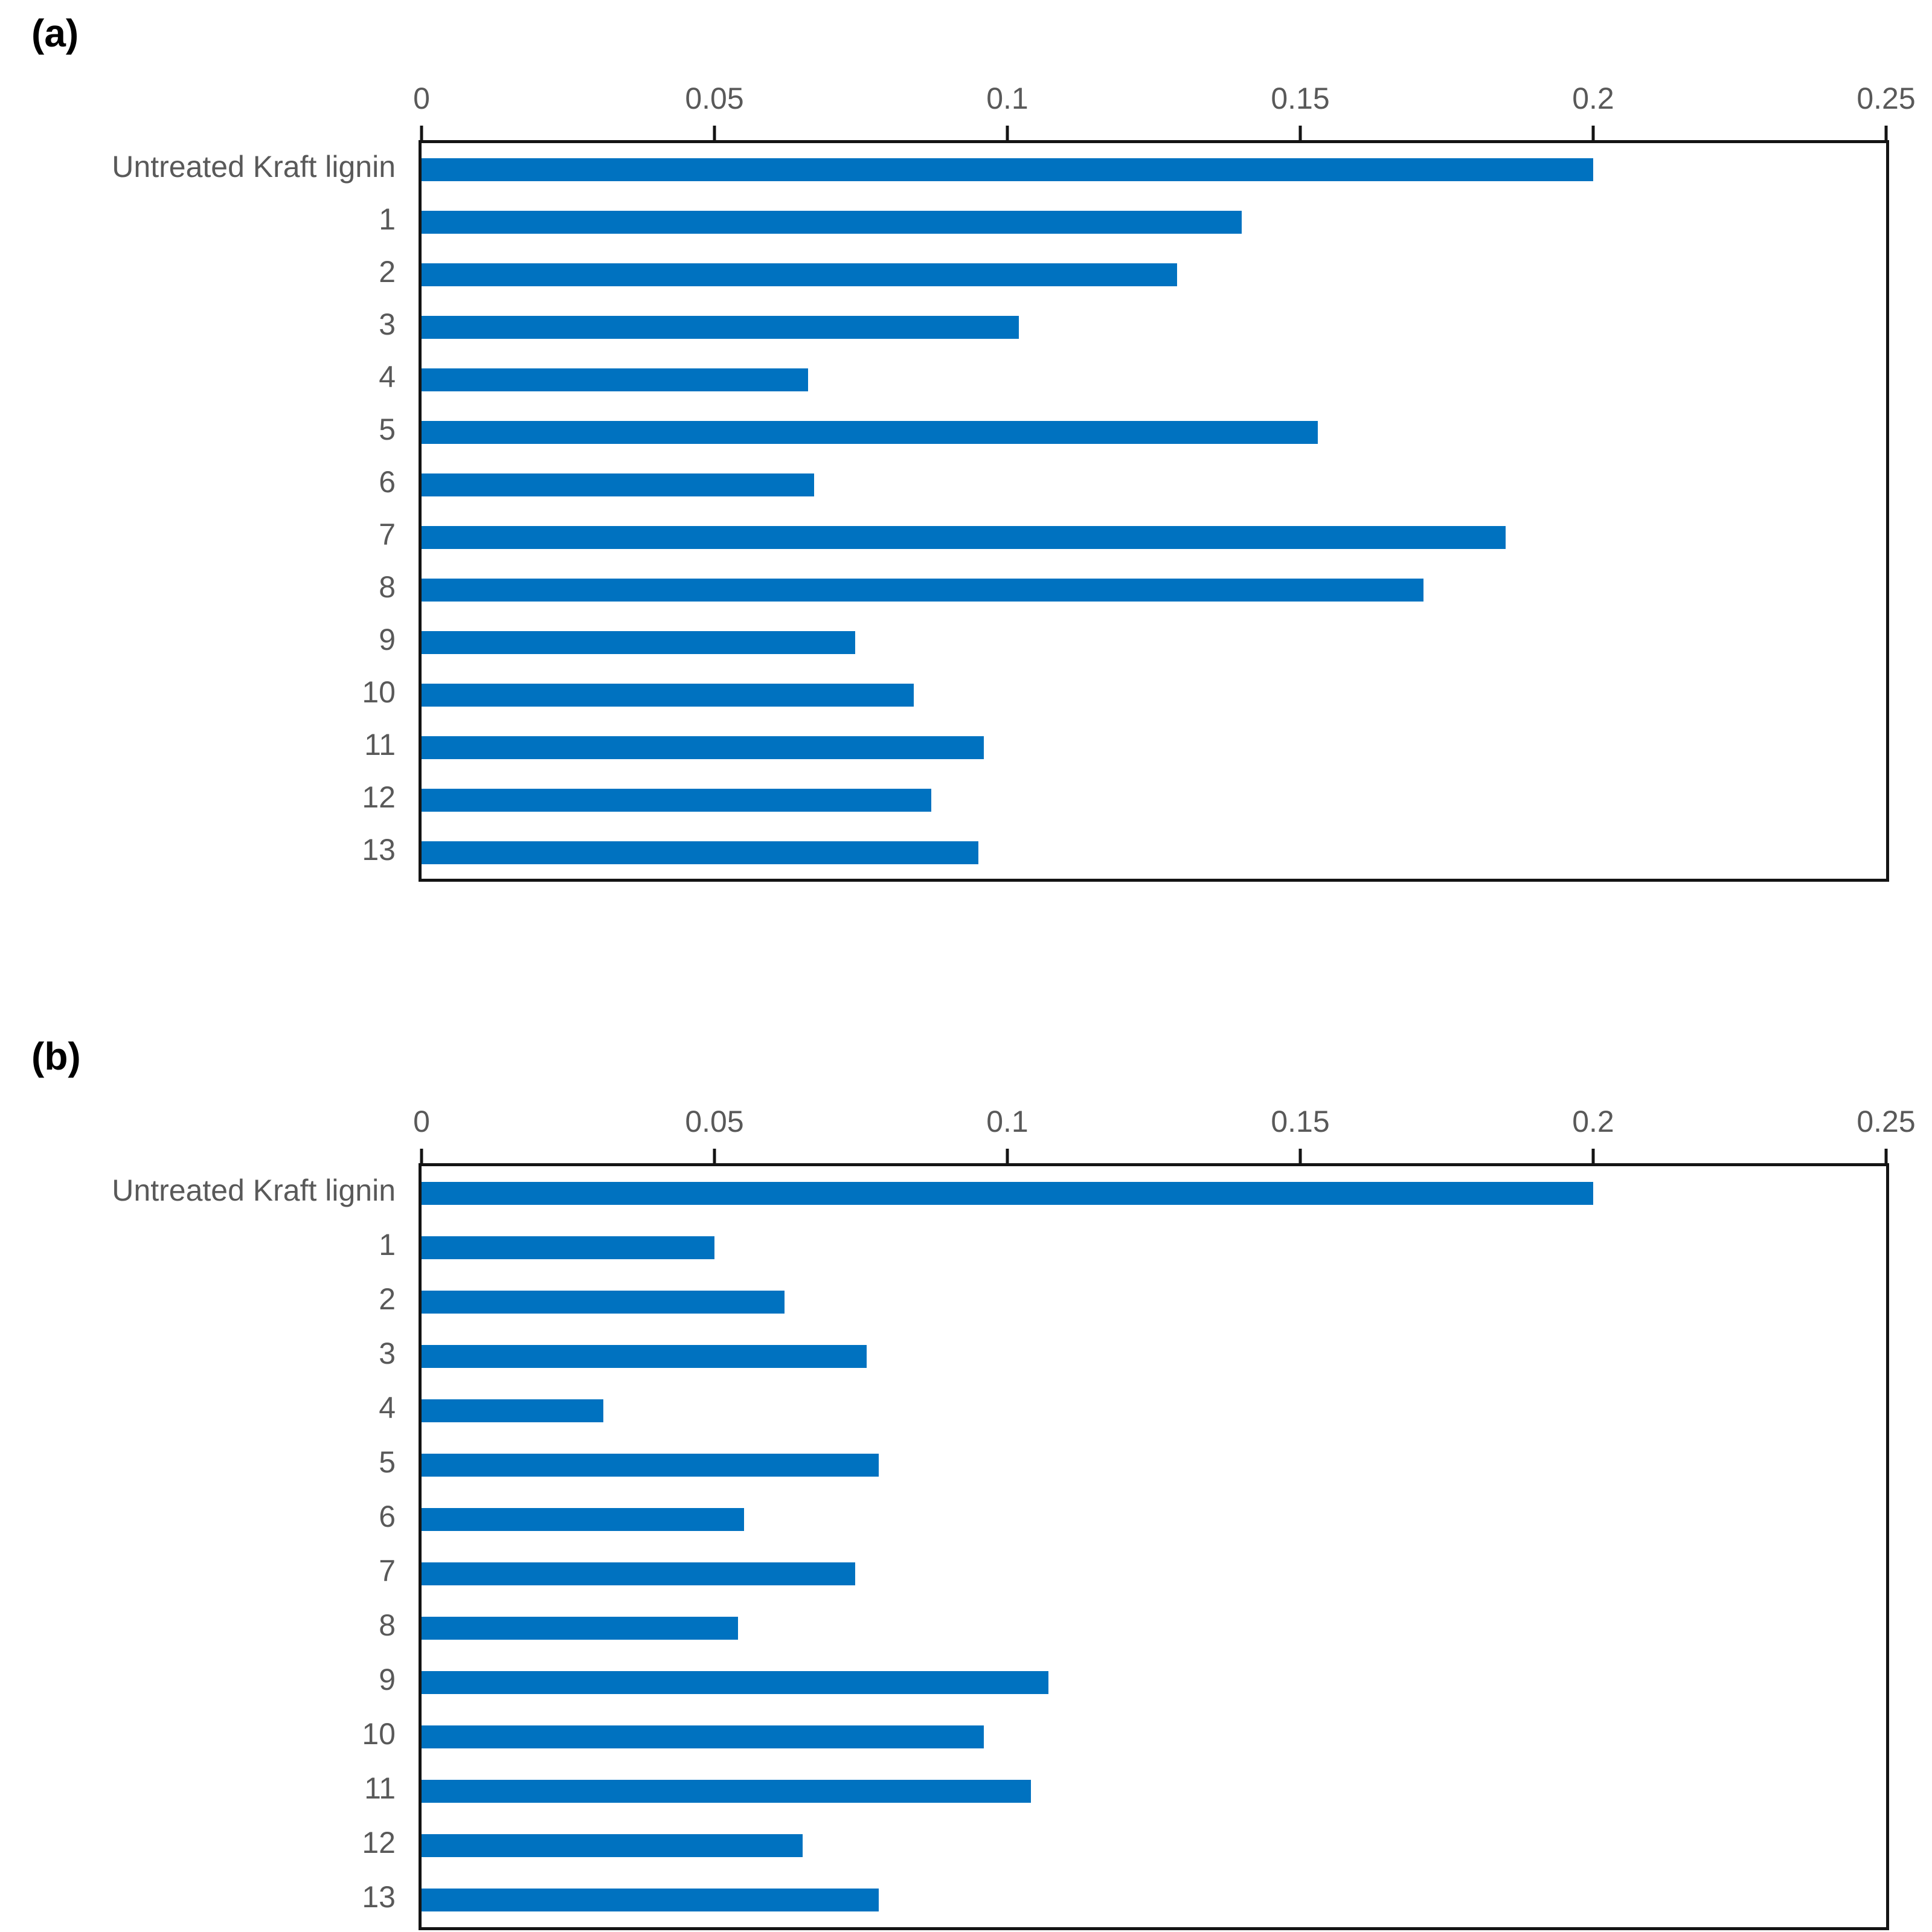 The image size is (1932, 1932). I want to click on chart-a-category-axis: Untreated Kraft lignin 1 2 3 4 5 6 7 8 9 10 11 12 13, so click(198, 508).